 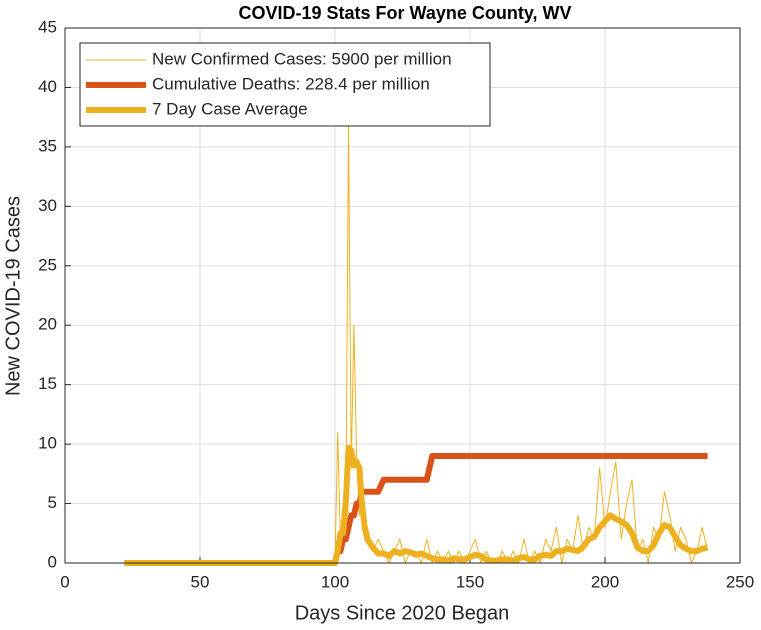 What do you see at coordinates (200, 581) in the screenshot?
I see `x-tick-label: 50` at bounding box center [200, 581].